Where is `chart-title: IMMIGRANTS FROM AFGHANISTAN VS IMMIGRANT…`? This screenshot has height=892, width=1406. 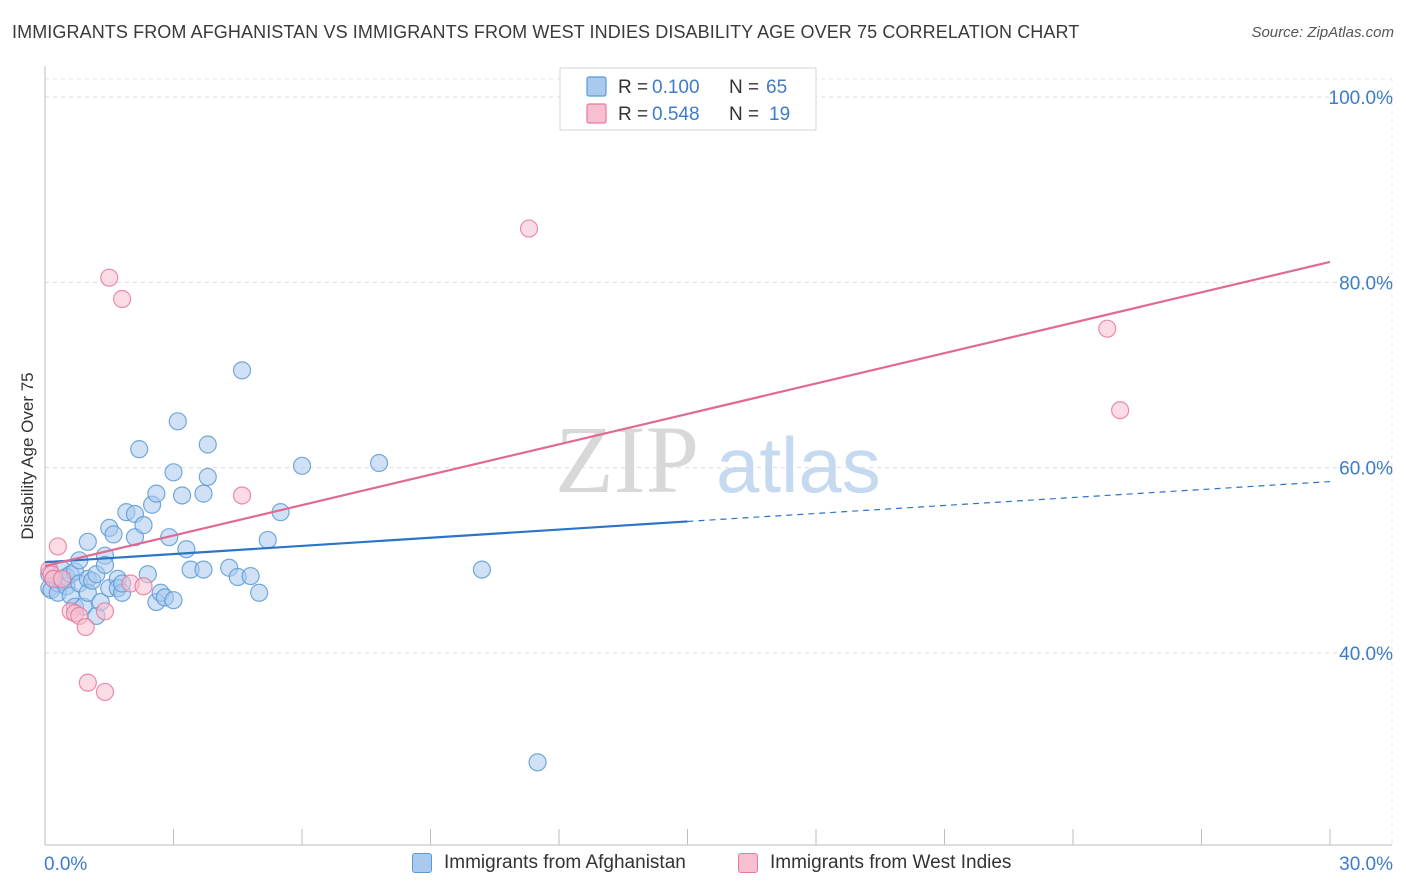
chart-title: IMMIGRANTS FROM AFGHANISTAN VS IMMIGRANT… is located at coordinates (546, 32).